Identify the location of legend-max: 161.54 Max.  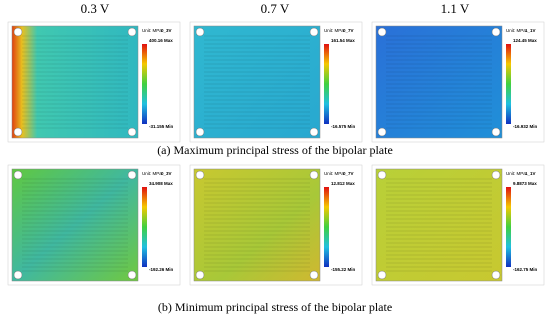
(343, 40).